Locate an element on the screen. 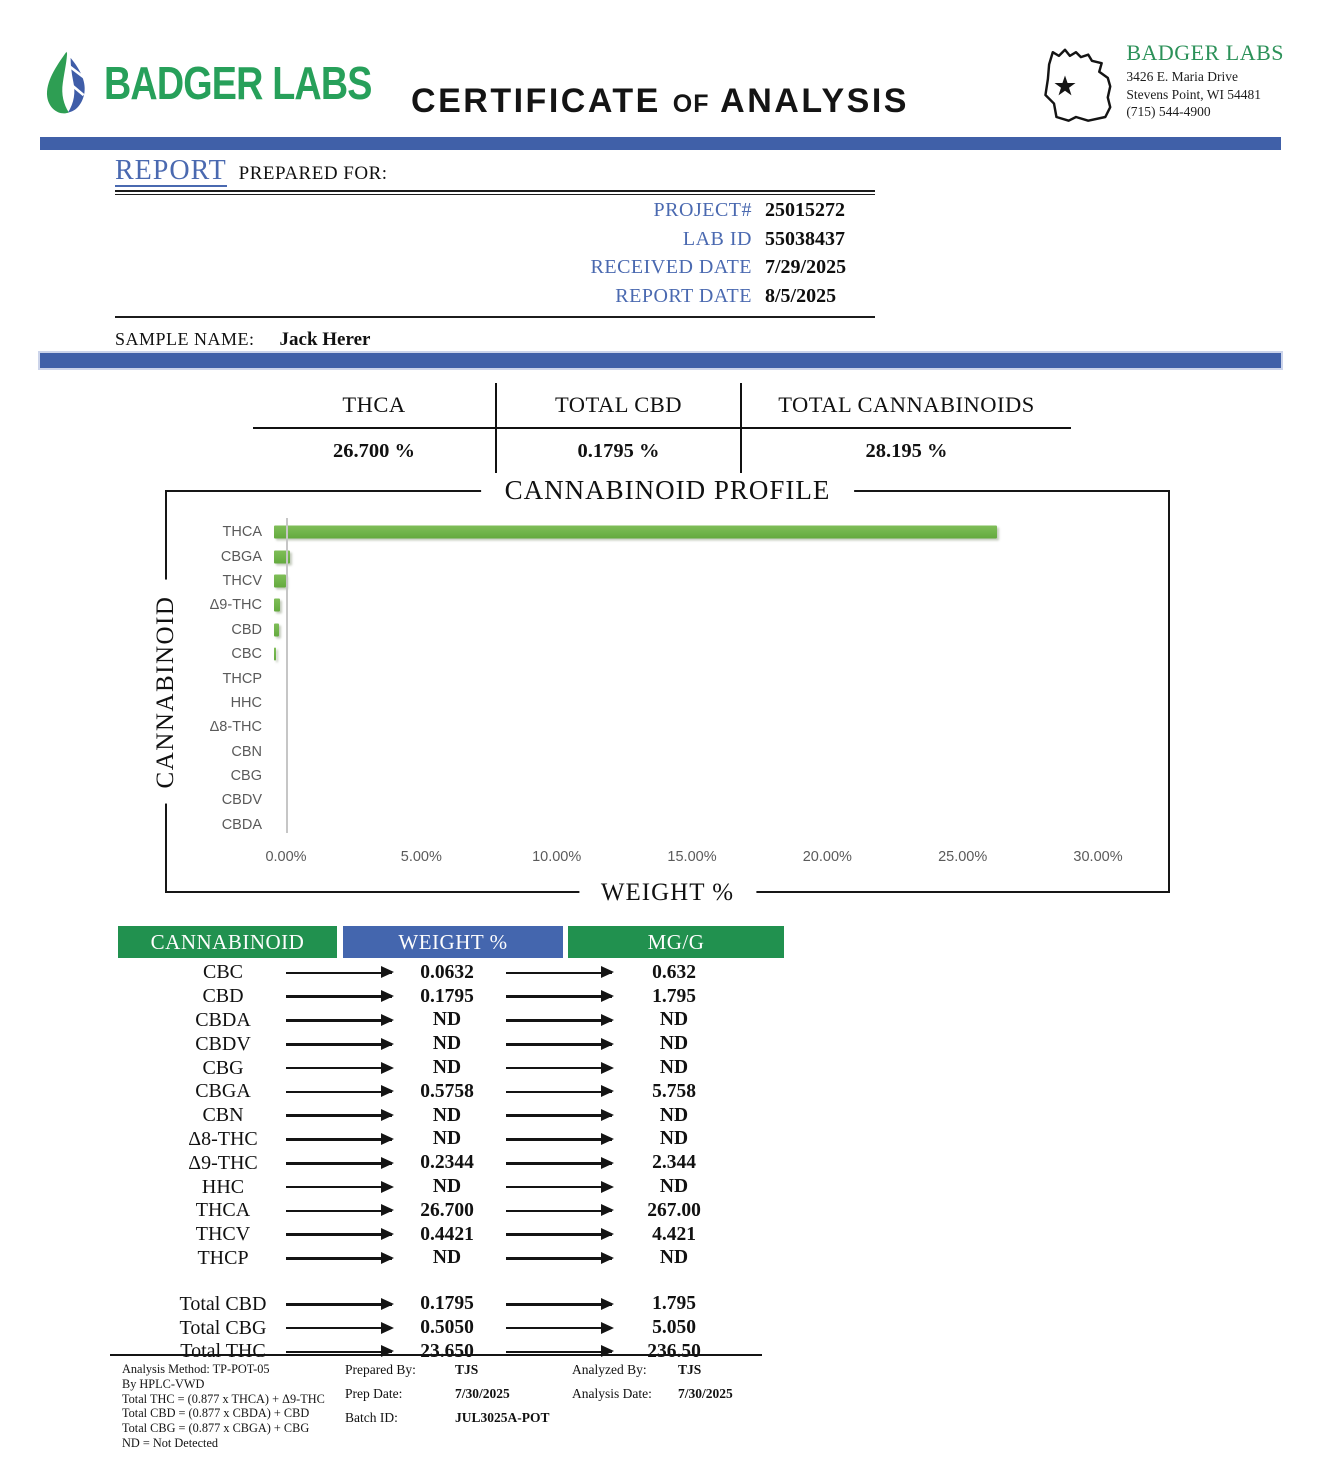 The height and width of the screenshot is (1457, 1320). footer-label: Prepared By: is located at coordinates (380, 1369).